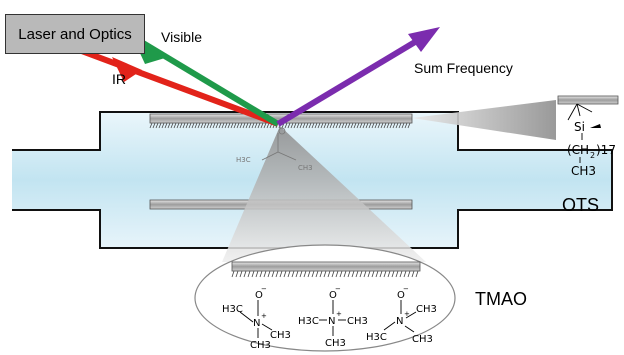 This screenshot has height=355, width=624. What do you see at coordinates (351, 80) in the screenshot?
I see `sum-frequency-beam` at bounding box center [351, 80].